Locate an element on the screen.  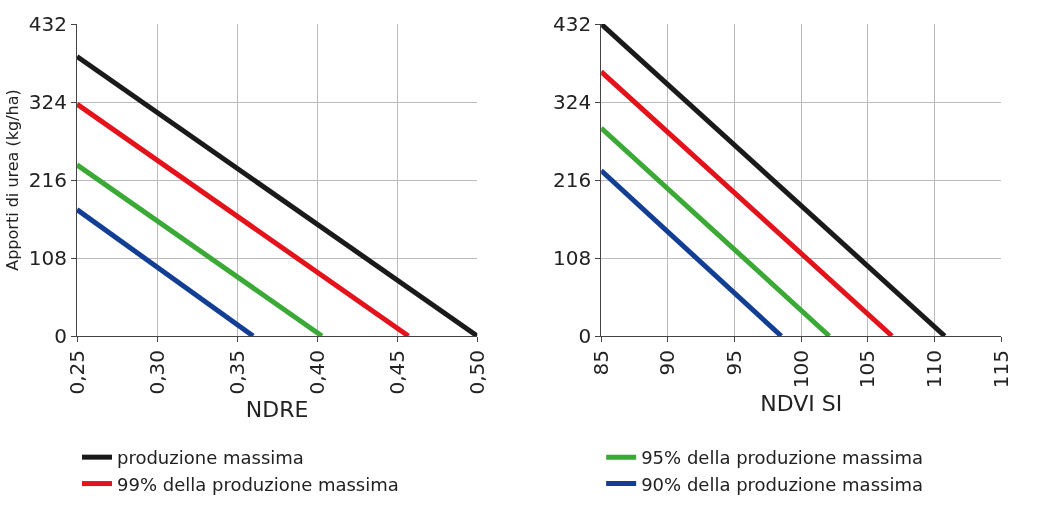
x-tick-label: 100 is located at coordinates (800, 369).